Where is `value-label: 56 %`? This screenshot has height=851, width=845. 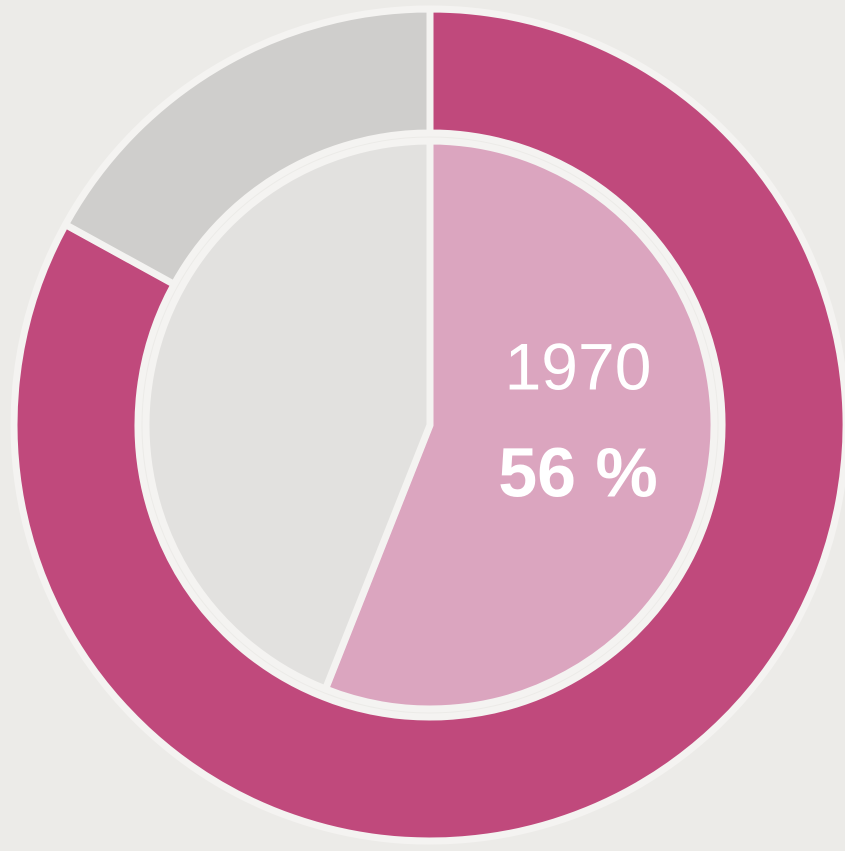
value-label: 56 % is located at coordinates (578, 472).